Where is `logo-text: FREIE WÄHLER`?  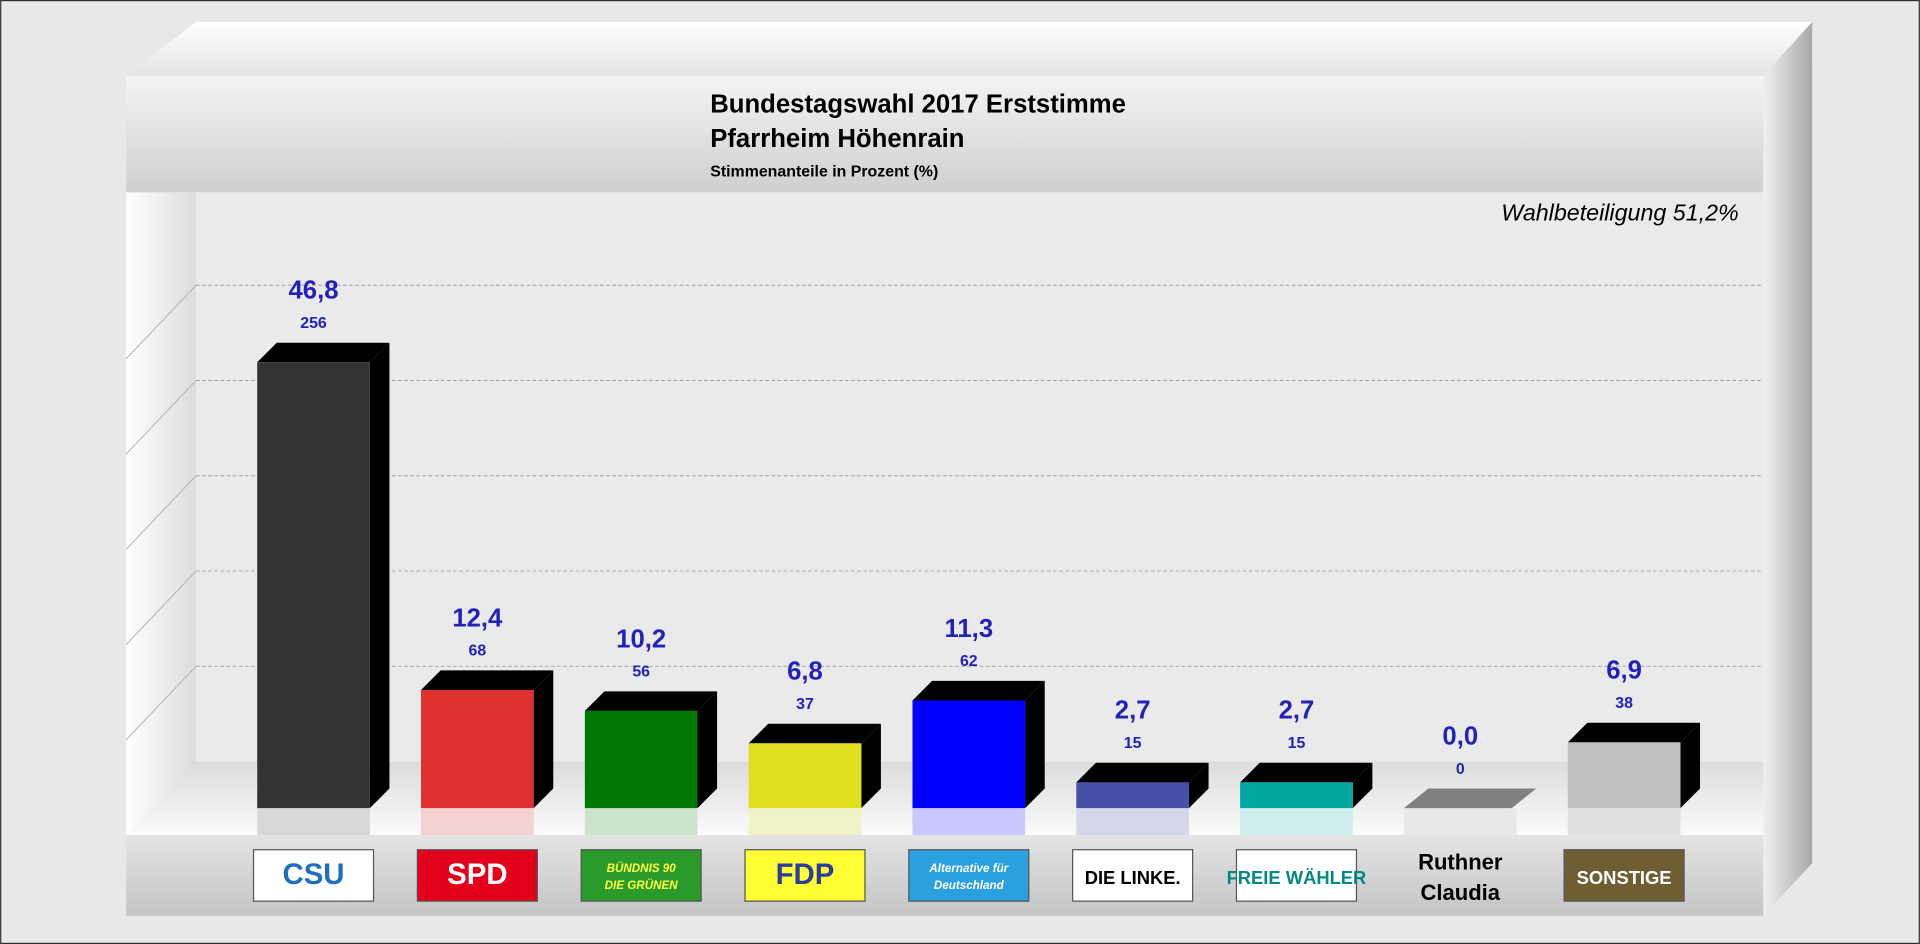
logo-text: FREIE WÄHLER is located at coordinates (1297, 877).